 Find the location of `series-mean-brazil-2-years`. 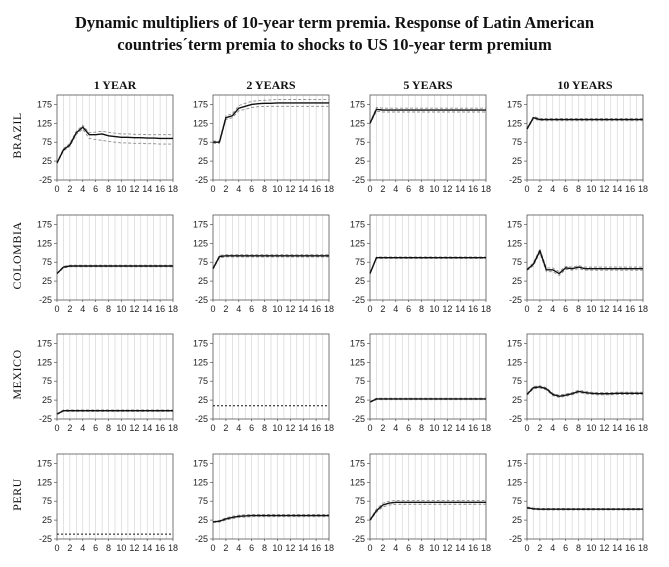

series-mean-brazil-2-years is located at coordinates (271, 122).